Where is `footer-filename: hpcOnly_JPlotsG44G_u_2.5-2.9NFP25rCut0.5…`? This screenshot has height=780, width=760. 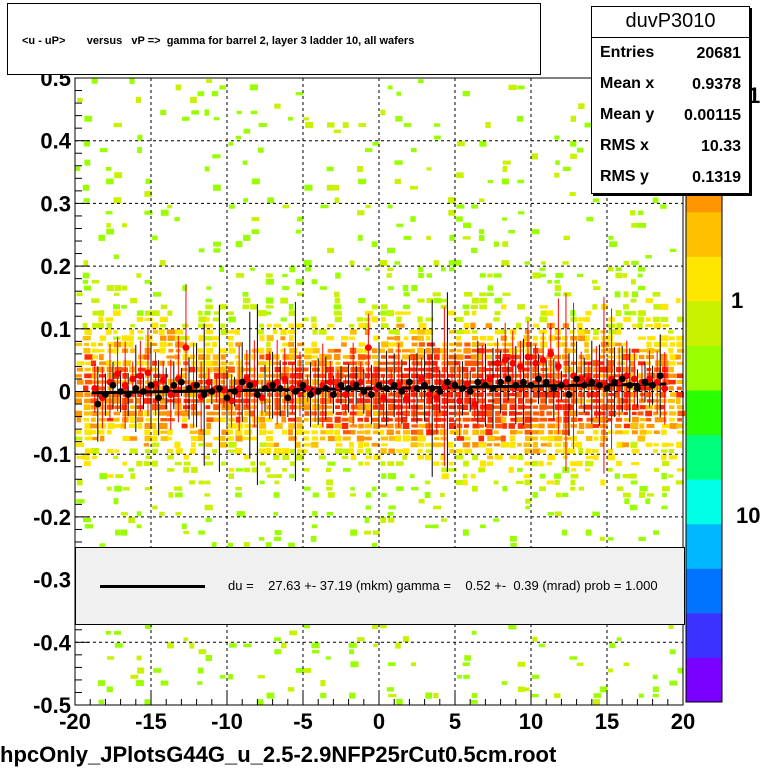 footer-filename: hpcOnly_JPlotsG44G_u_2.5-2.9NFP25rCut0.5… is located at coordinates (278, 754).